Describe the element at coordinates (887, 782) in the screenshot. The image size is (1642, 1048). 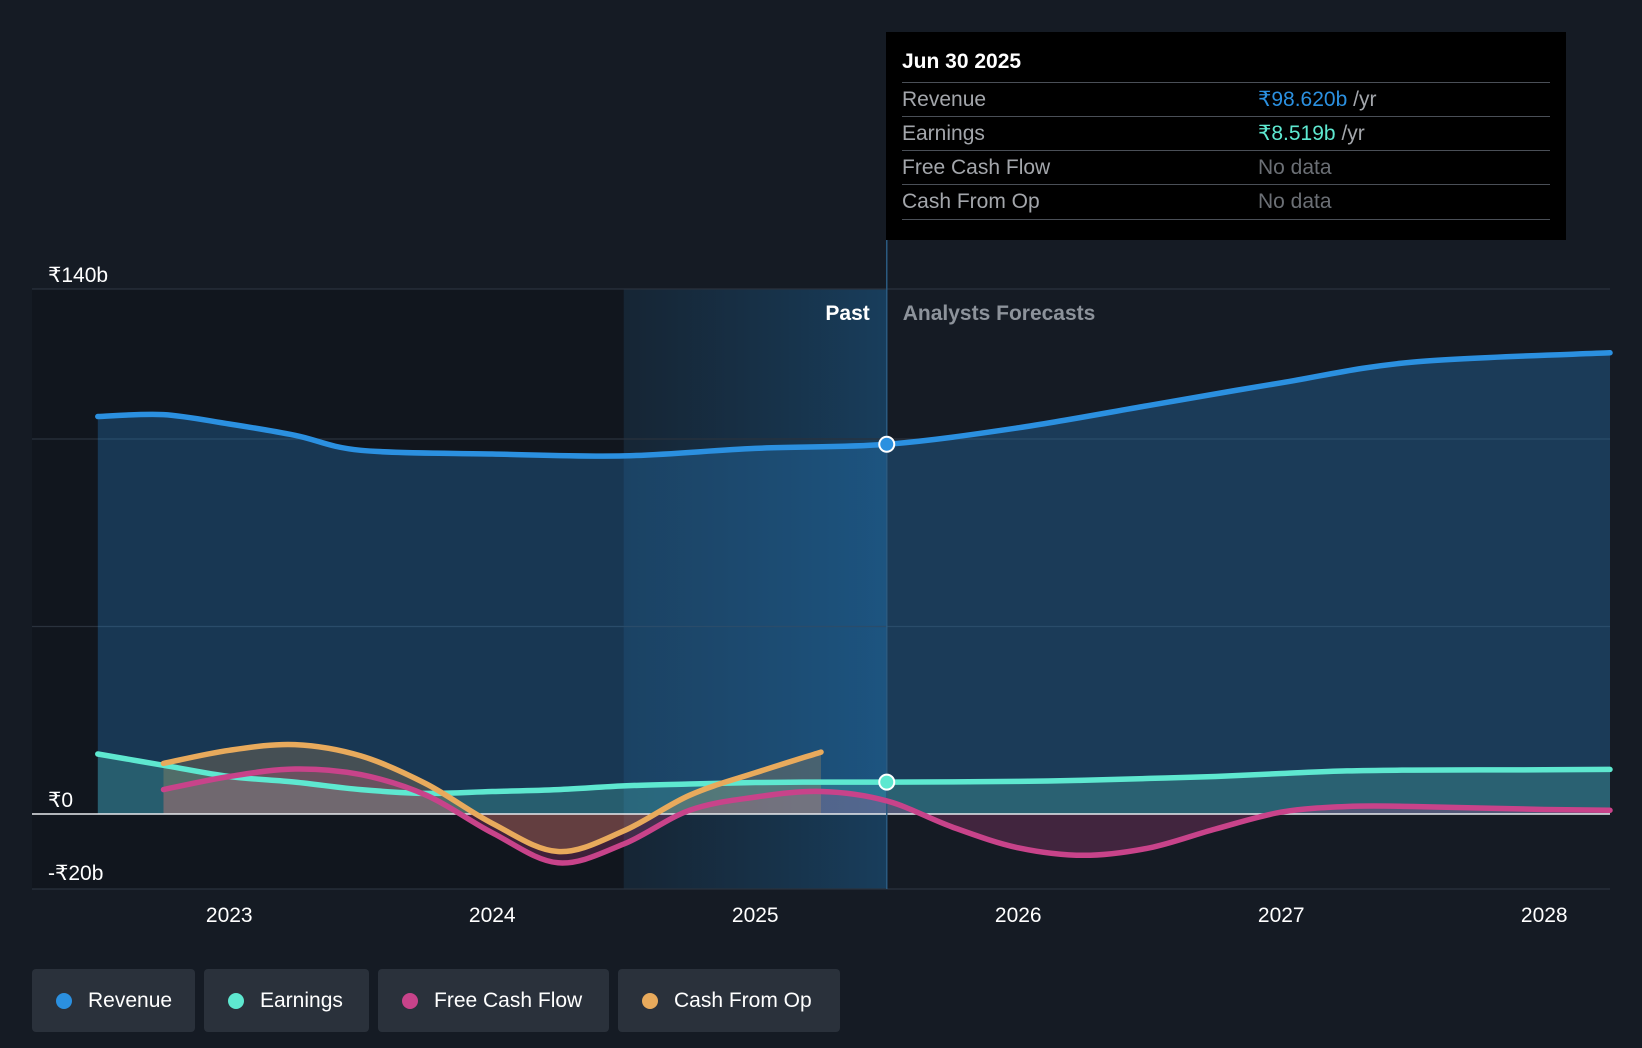
I see `earnings-marker` at that location.